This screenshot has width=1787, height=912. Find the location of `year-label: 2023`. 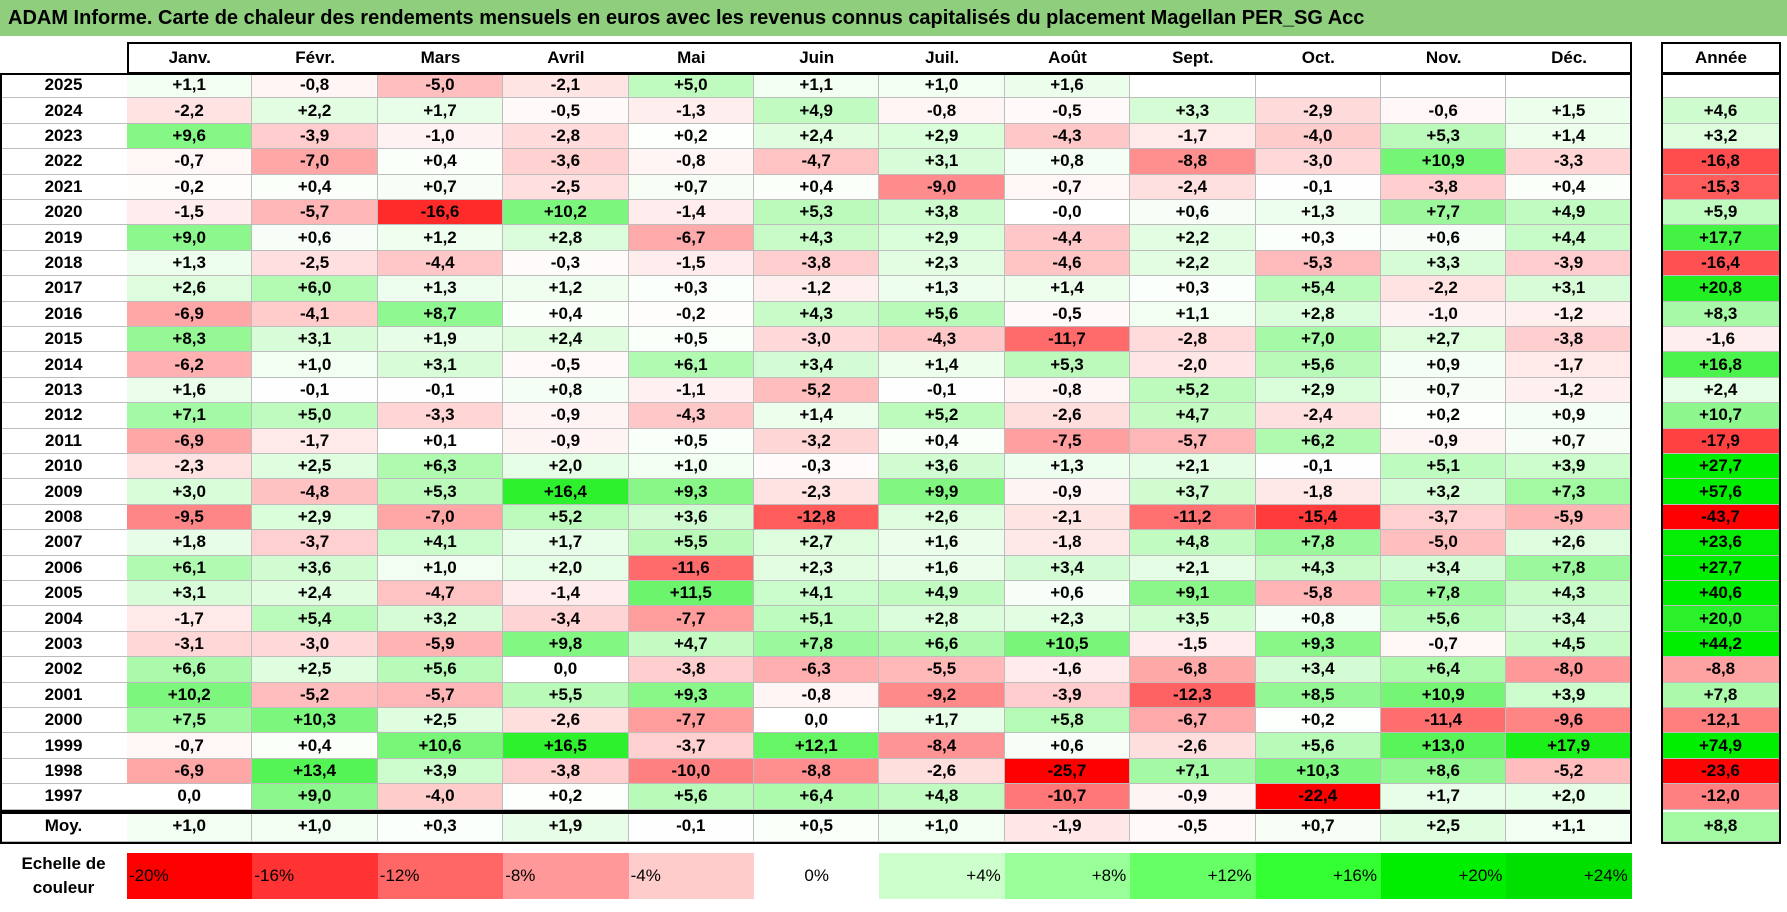

year-label: 2023 is located at coordinates (63, 137).